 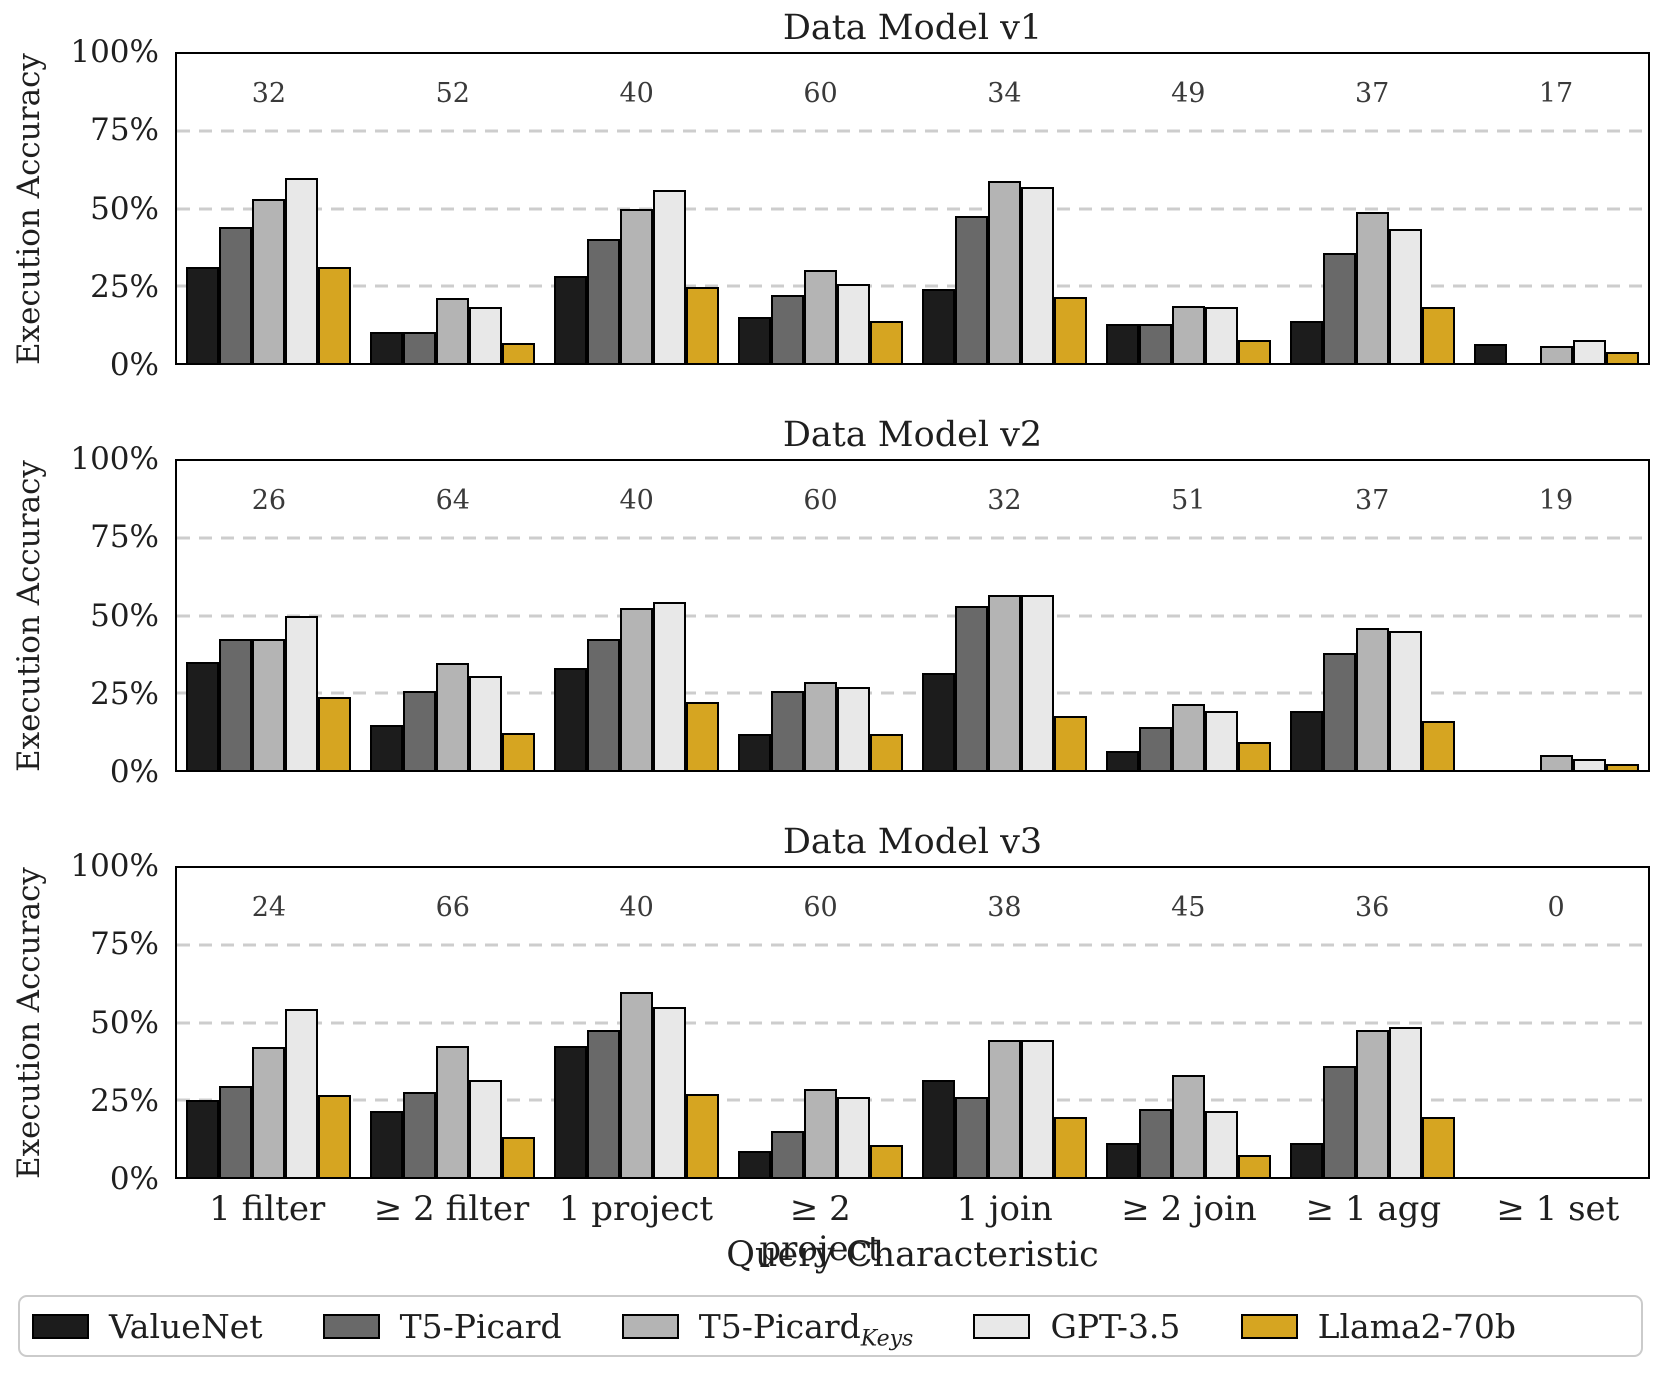 What do you see at coordinates (1188, 500) in the screenshot?
I see `group-count-label: 51` at bounding box center [1188, 500].